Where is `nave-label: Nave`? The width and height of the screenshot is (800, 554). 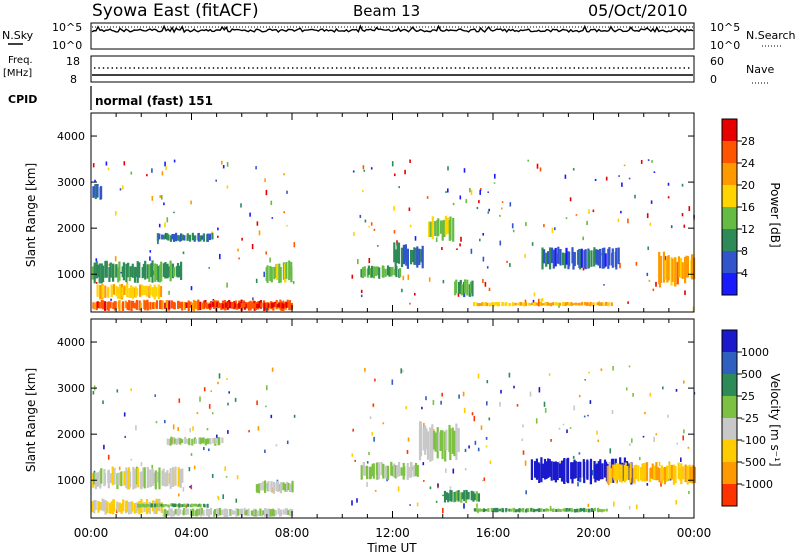 nave-label: Nave is located at coordinates (760, 69).